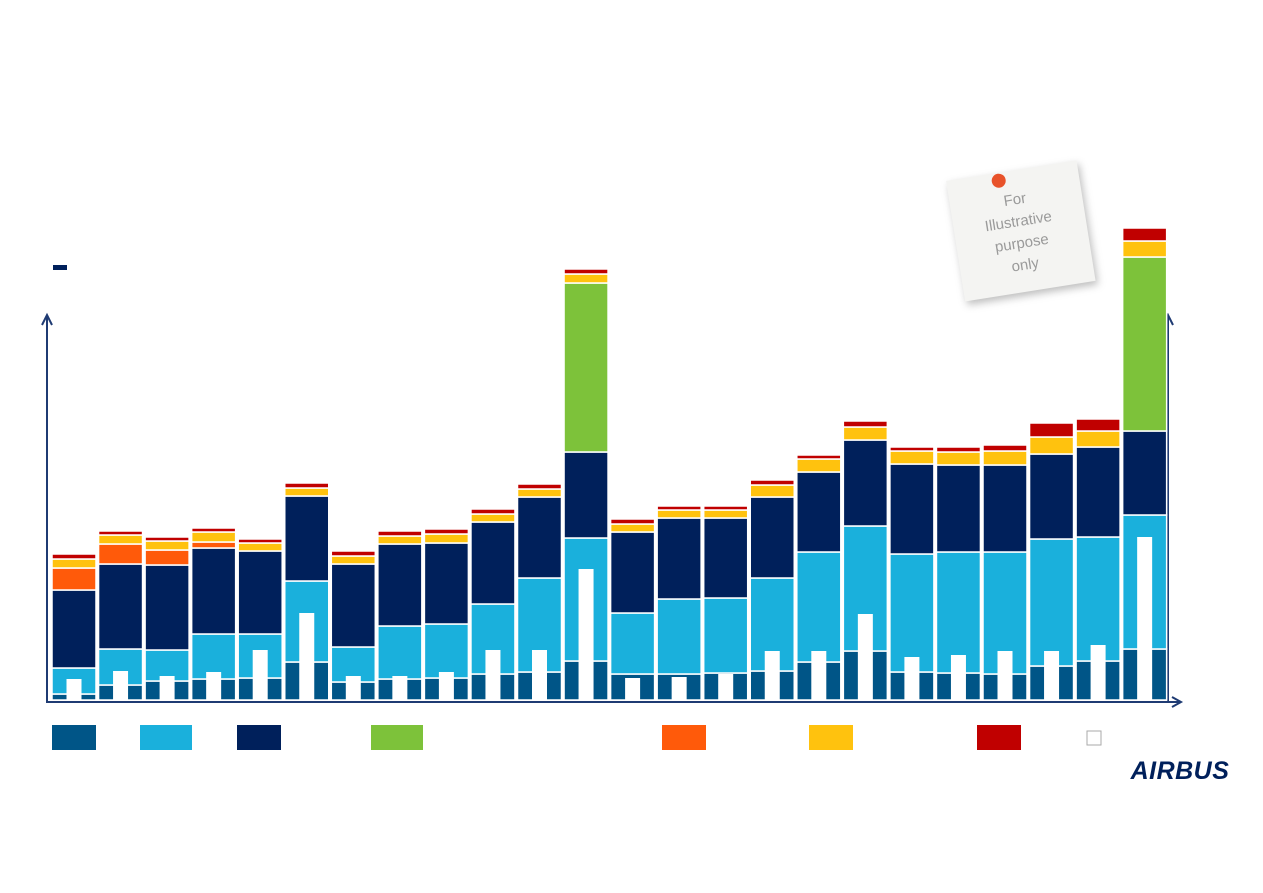  What do you see at coordinates (1180, 771) in the screenshot?
I see `logo: AIRBUS` at bounding box center [1180, 771].